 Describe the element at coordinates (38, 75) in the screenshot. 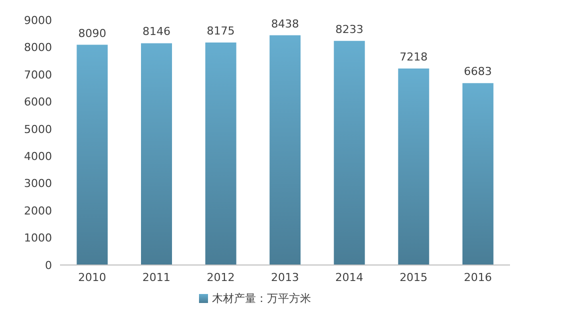

I see `y-tick-label: 7000` at that location.